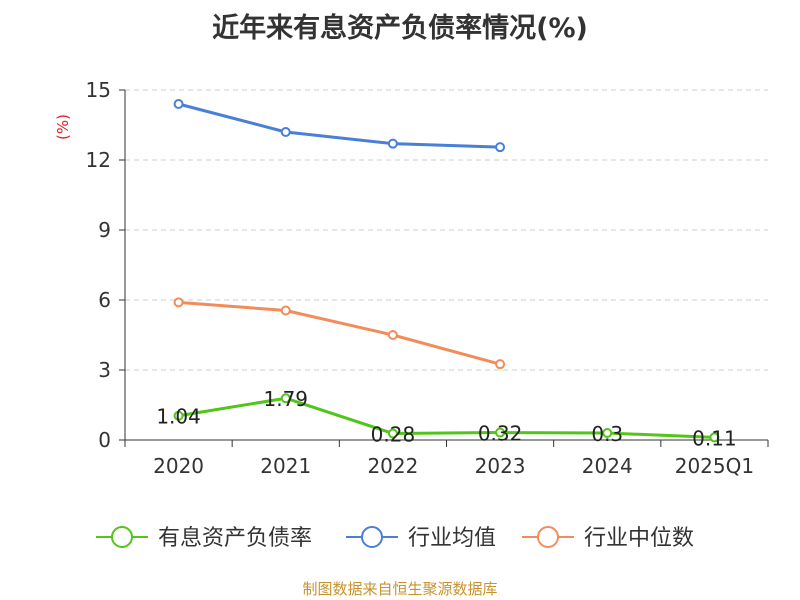 This screenshot has width=800, height=600. I want to click on data-label: 0.32, so click(500, 434).